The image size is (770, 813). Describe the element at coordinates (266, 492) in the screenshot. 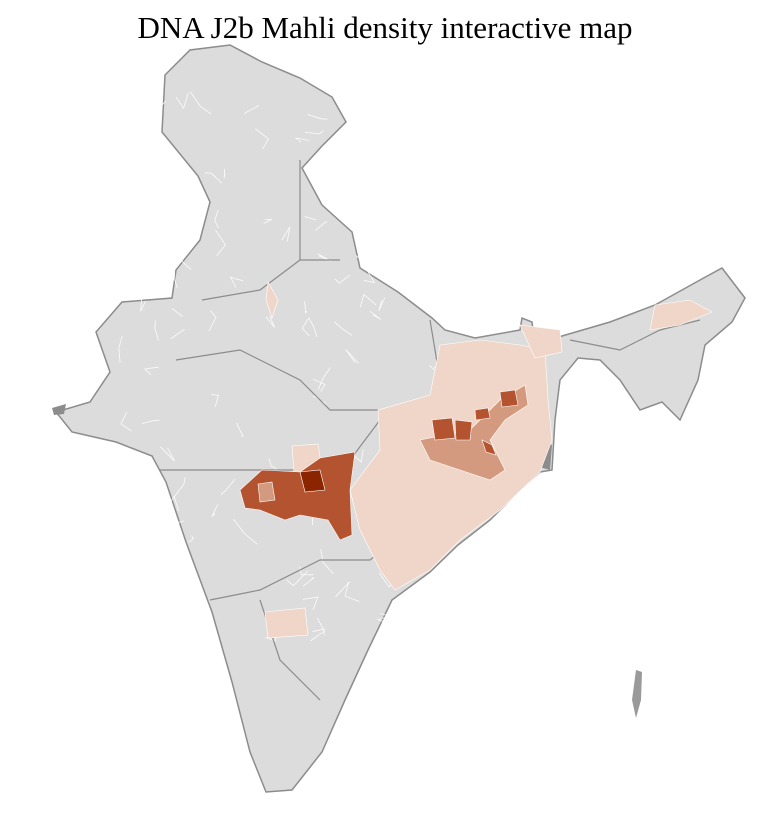

I see `region-central-medium` at that location.